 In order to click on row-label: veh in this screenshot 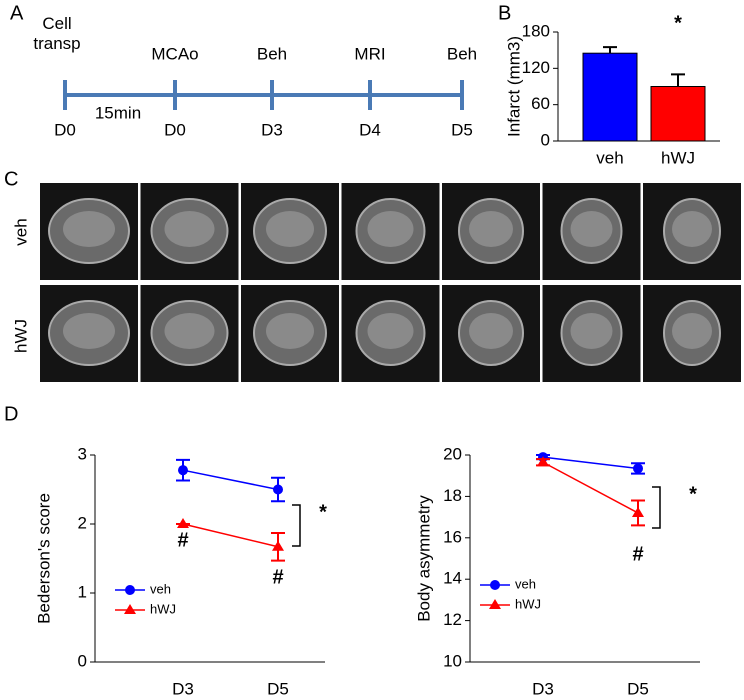, I will do `click(20, 231)`.